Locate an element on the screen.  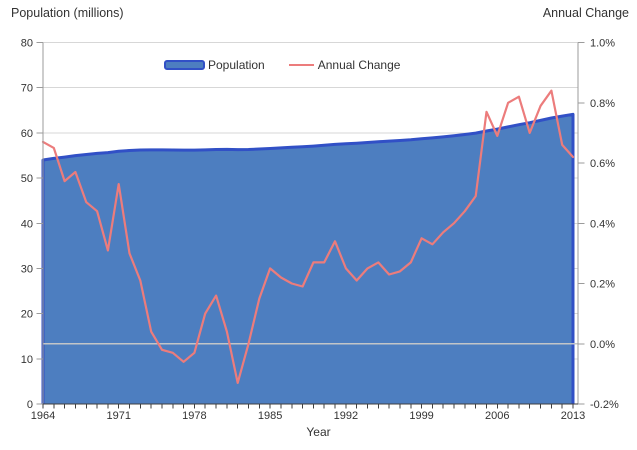
x-axis-tick-label: 1985 is located at coordinates (270, 416).